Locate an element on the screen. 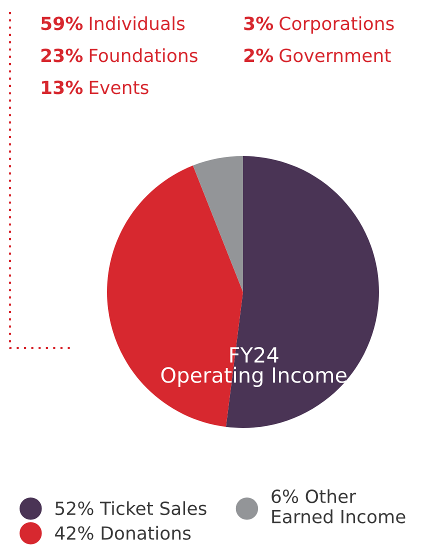  text: 2% Government is located at coordinates (317, 55).